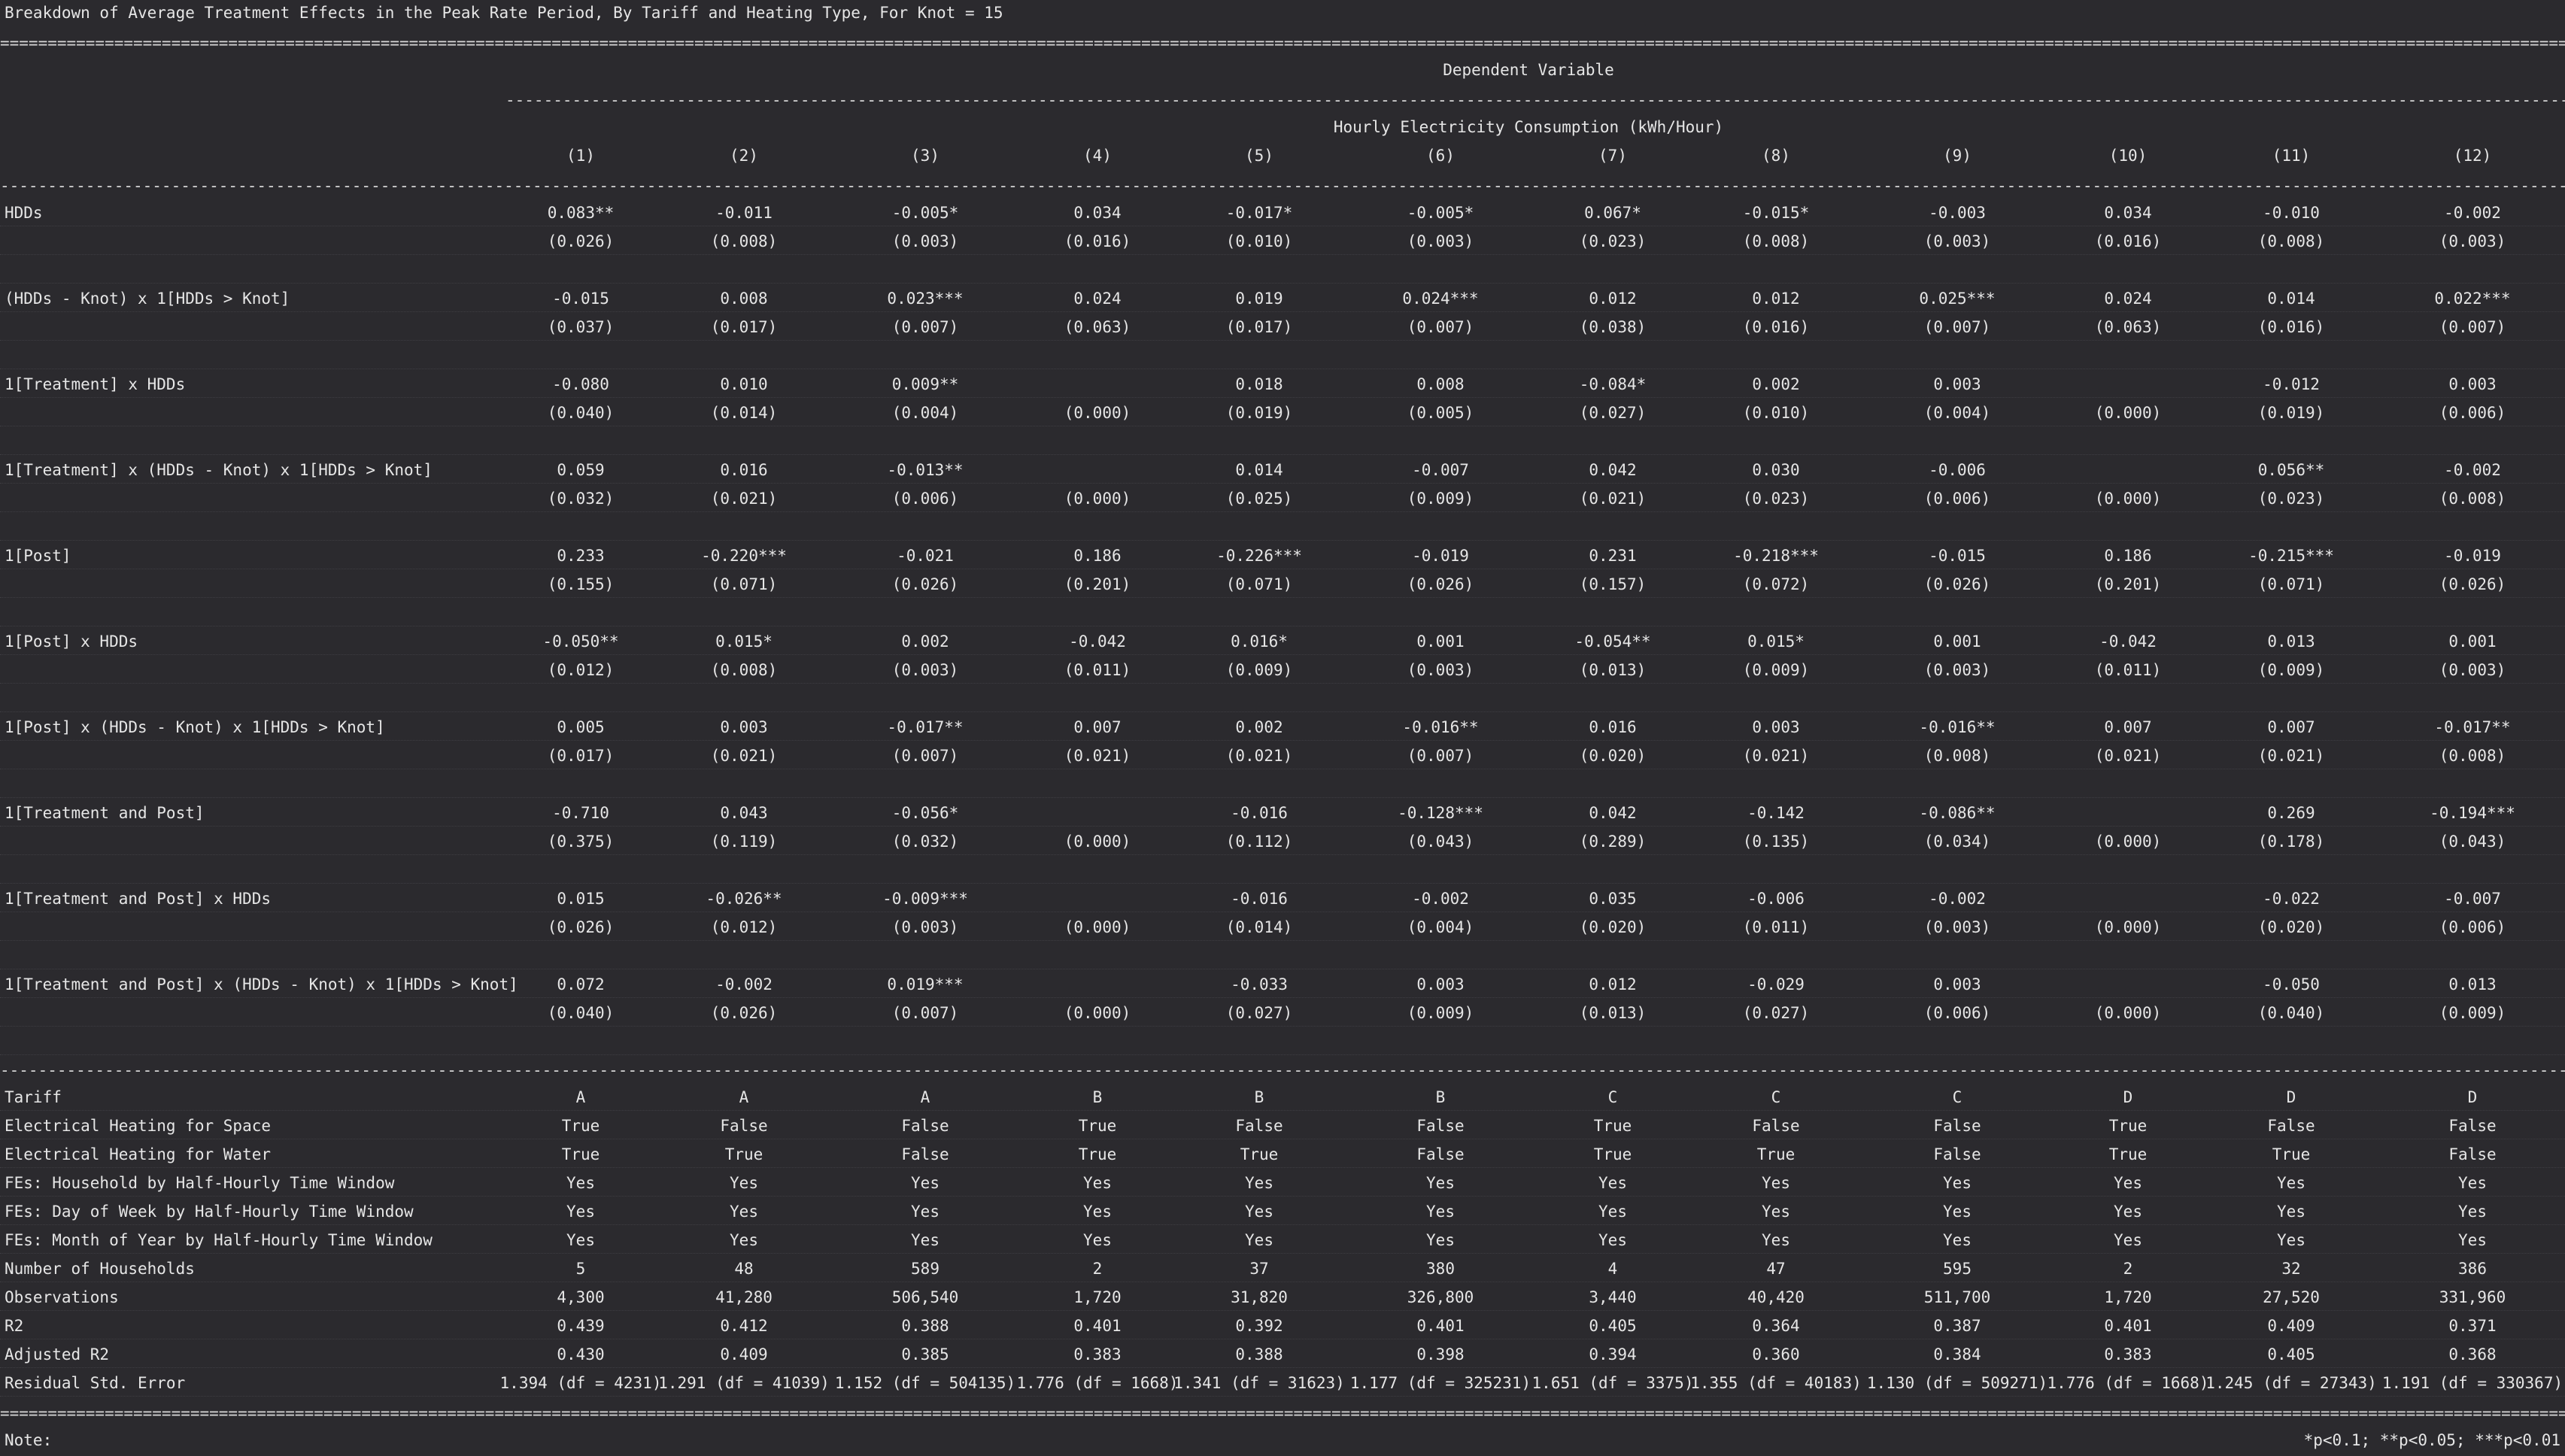 This screenshot has width=2565, height=1456. I want to click on summary-value: 326,800, so click(1440, 1297).